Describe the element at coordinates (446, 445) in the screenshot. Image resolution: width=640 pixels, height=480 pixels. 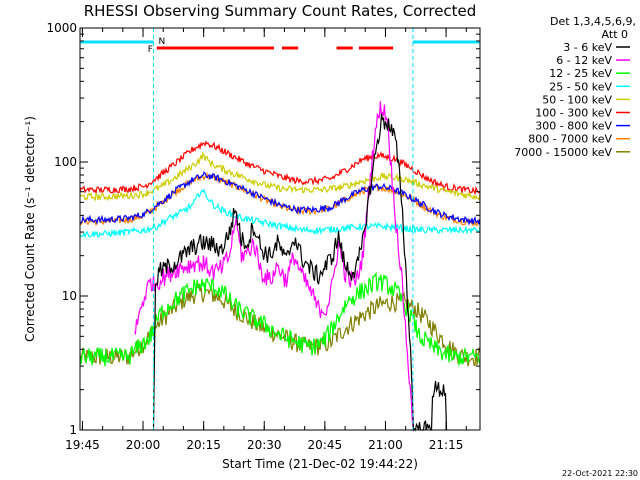
I see `x-tick-label: 21:15` at that location.